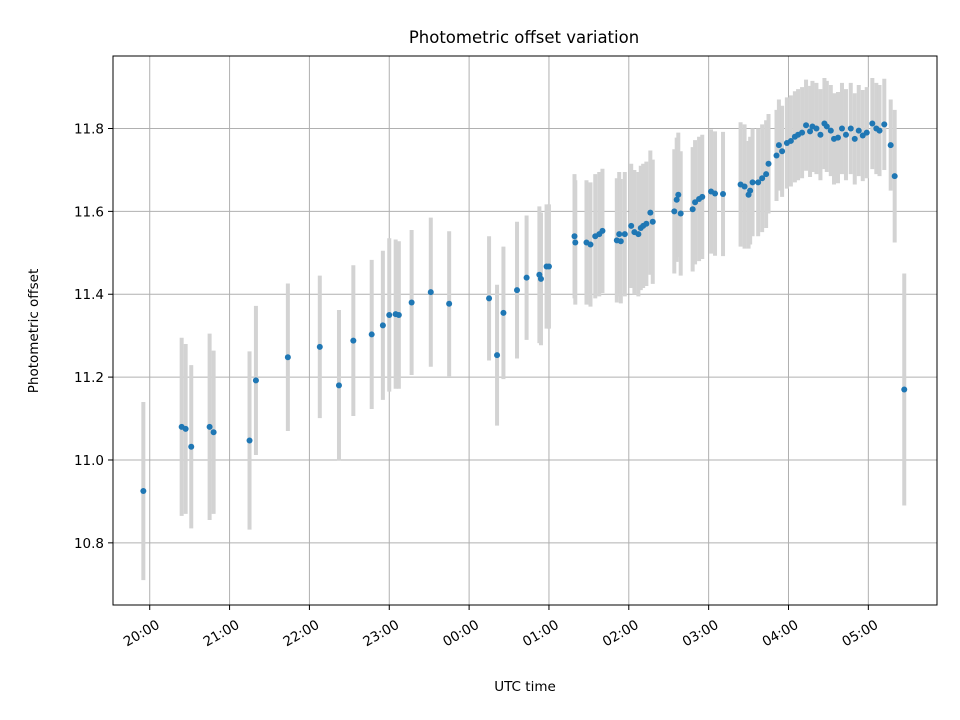  I want to click on x-axis-label: UTC time, so click(525, 687).